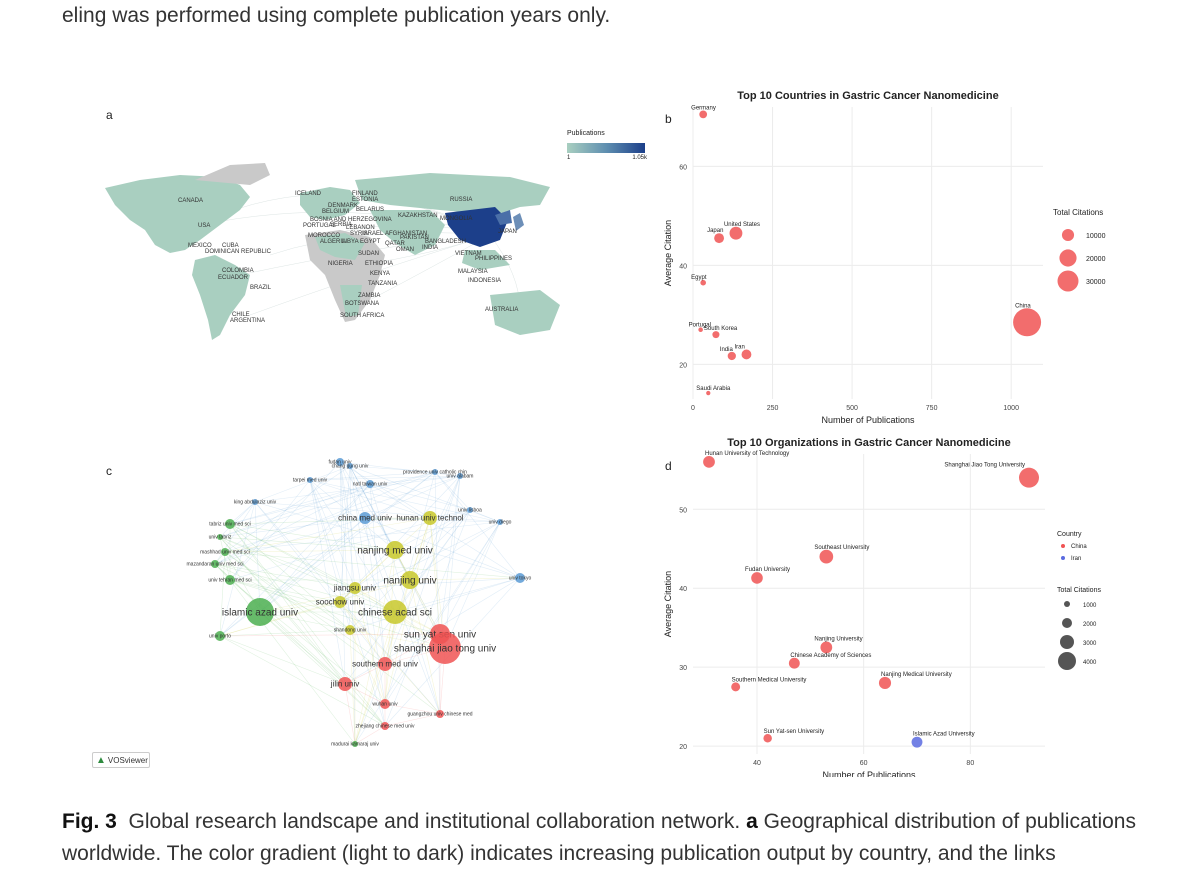 This screenshot has height=870, width=1202. Describe the element at coordinates (261, 288) in the screenshot. I see `country-label: BRAZIL` at that location.